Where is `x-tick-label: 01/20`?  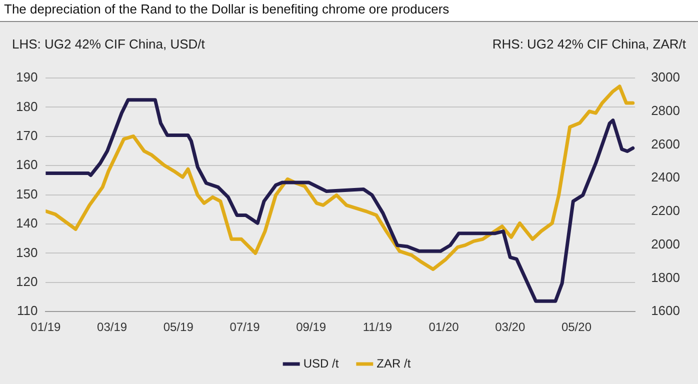
x-tick-label: 01/20 is located at coordinates (444, 327).